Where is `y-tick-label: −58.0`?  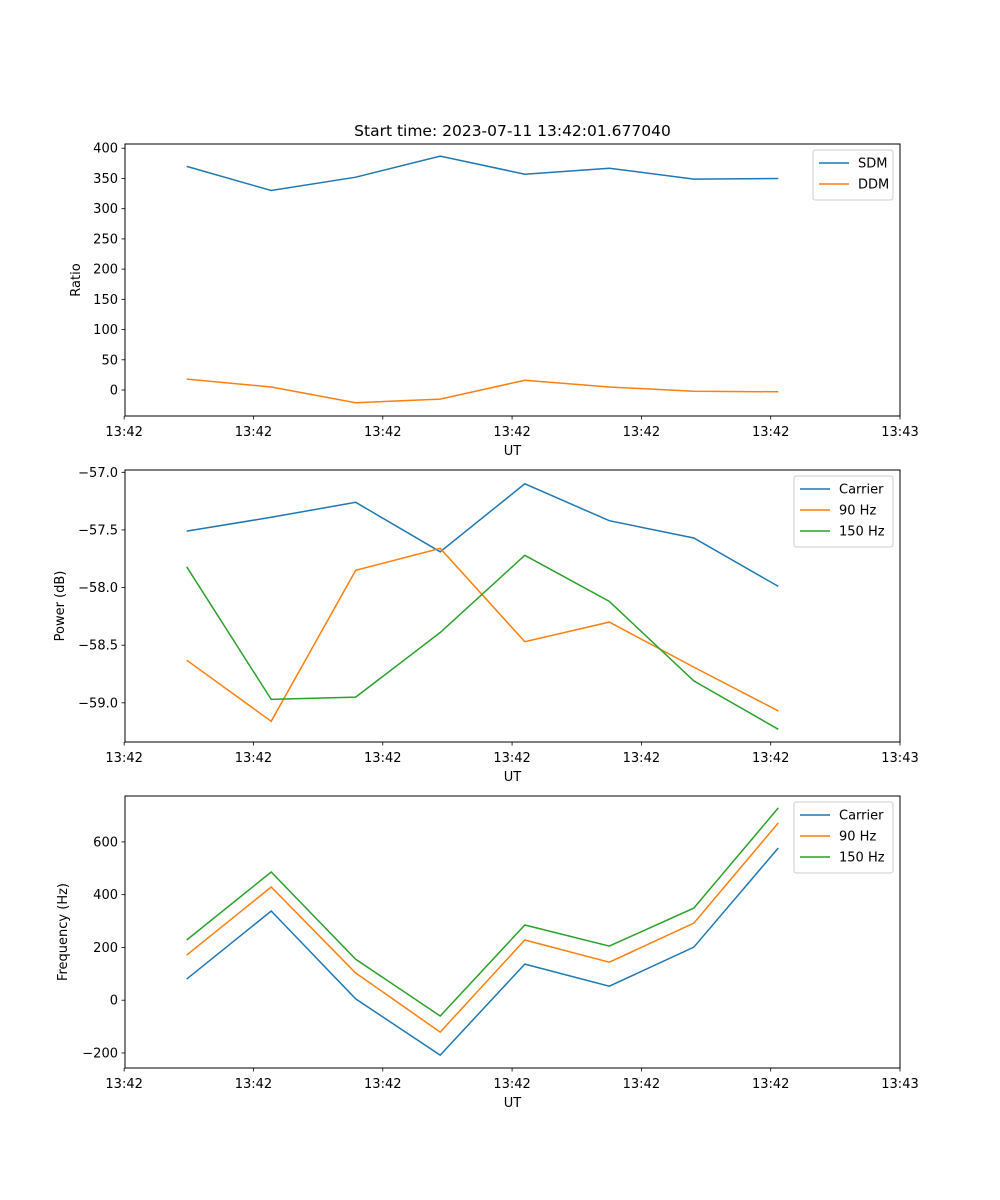 y-tick-label: −58.0 is located at coordinates (98, 588).